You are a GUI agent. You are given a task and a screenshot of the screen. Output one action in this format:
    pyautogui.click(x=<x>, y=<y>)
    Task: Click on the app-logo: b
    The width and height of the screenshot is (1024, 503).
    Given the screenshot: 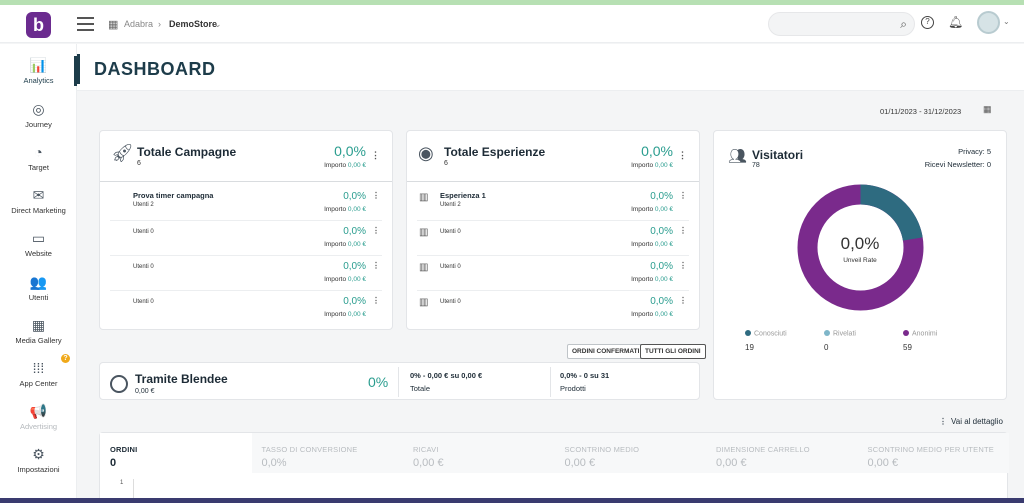 What is the action you would take?
    pyautogui.click(x=38, y=25)
    